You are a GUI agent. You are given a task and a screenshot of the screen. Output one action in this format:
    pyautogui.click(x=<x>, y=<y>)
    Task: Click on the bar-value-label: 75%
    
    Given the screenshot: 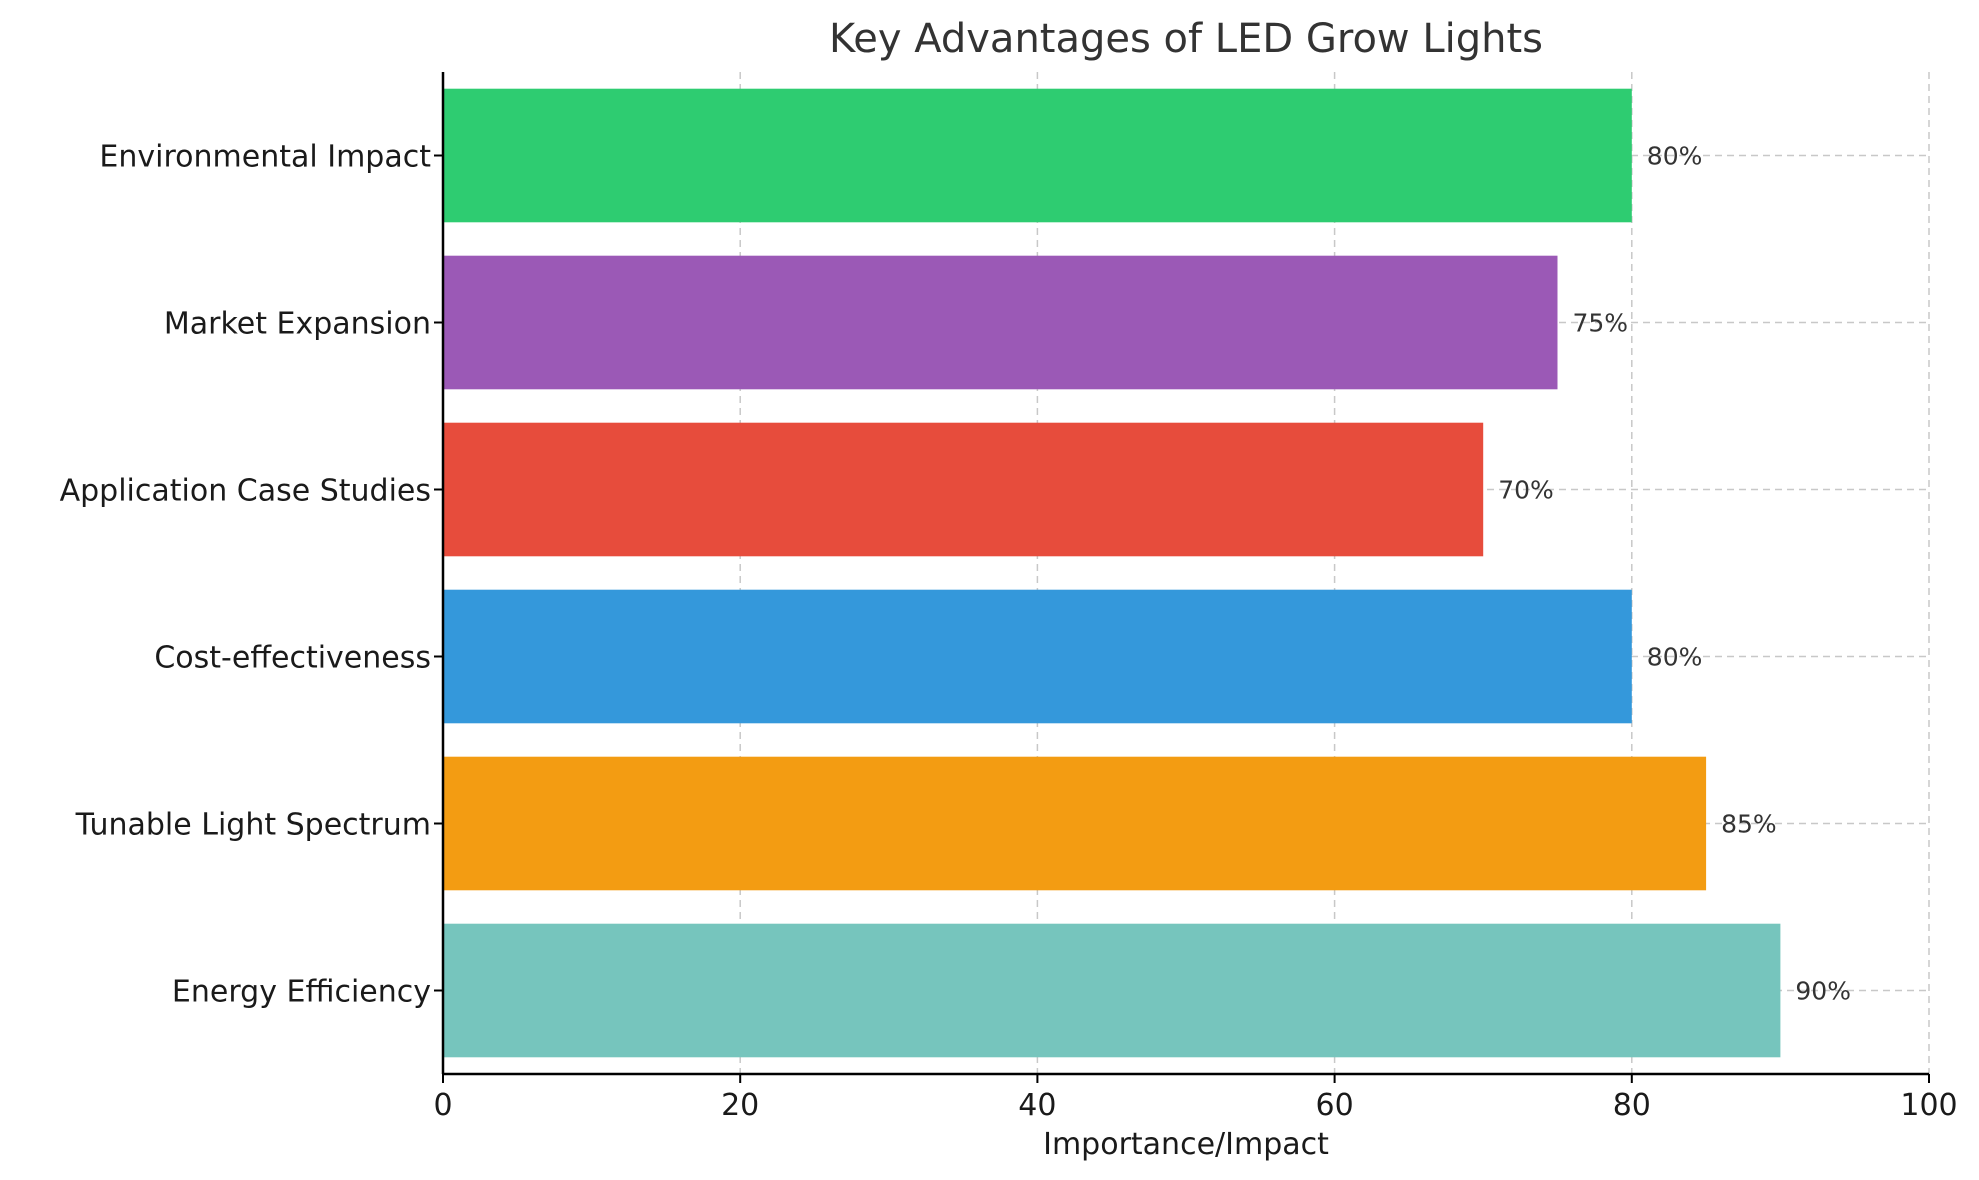 What is the action you would take?
    pyautogui.click(x=1601, y=323)
    